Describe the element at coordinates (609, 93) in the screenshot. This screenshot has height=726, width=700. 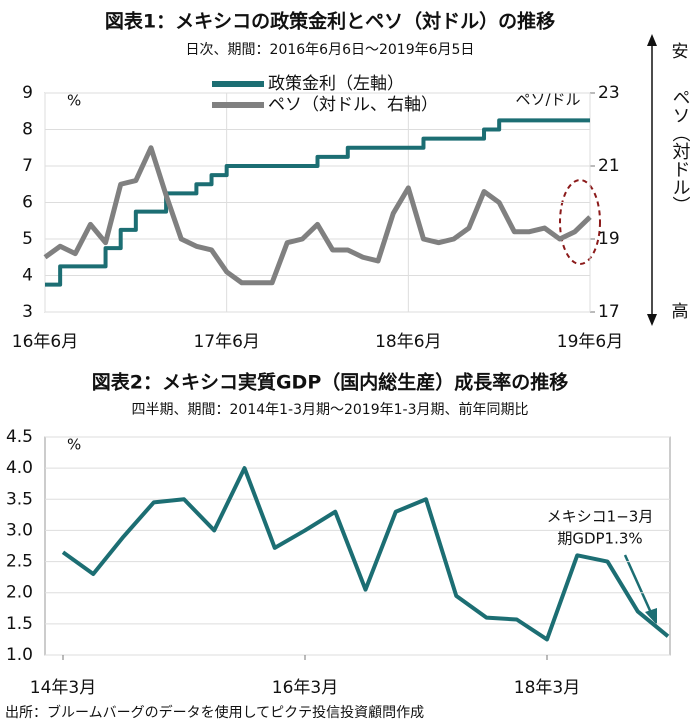
I see `y2-tick-label: 23` at that location.